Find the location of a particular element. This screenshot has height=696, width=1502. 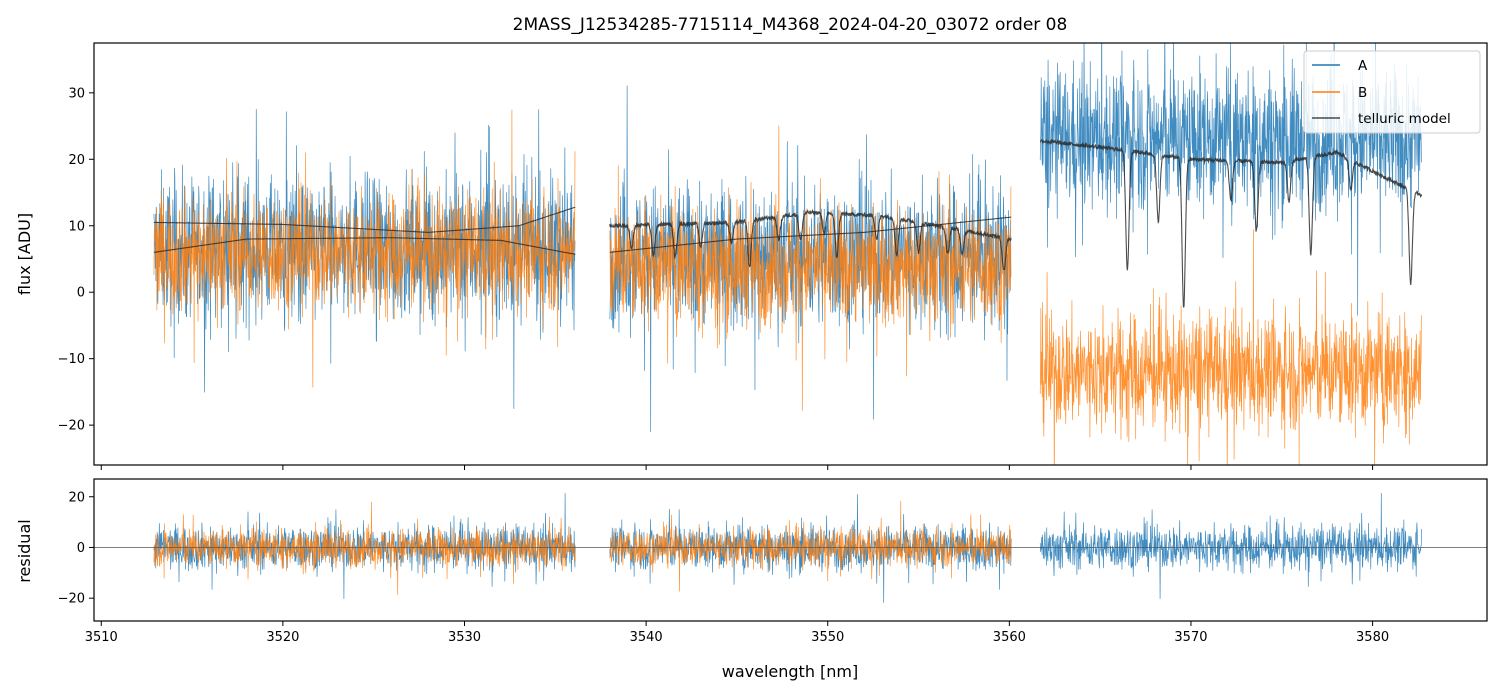

telluric-model-seg1-b is located at coordinates (364, 246).